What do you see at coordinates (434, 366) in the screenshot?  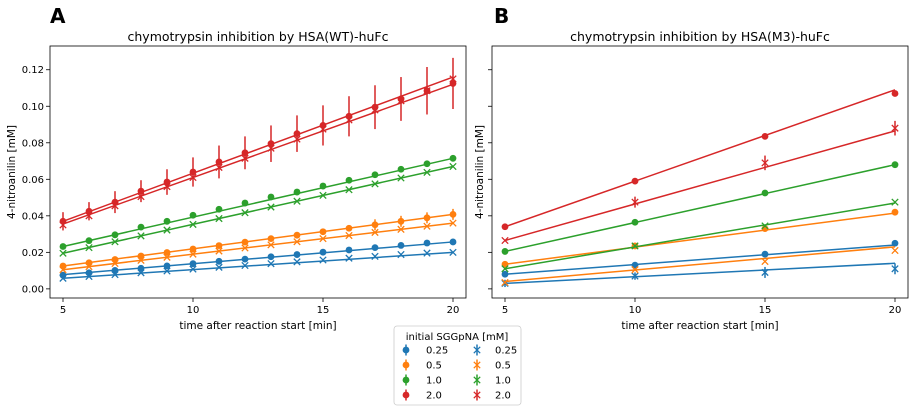 I see `legend-label: 0.5` at bounding box center [434, 366].